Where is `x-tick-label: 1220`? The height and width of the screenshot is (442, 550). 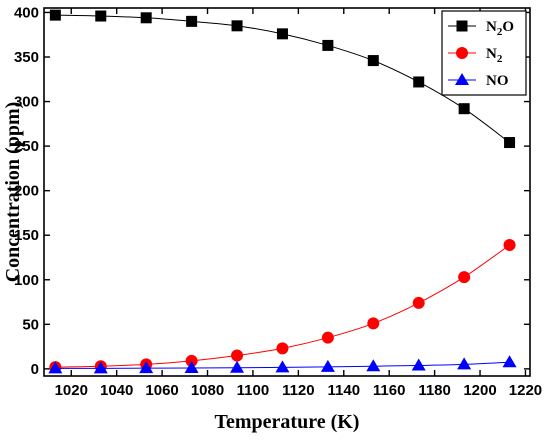 x-tick-label: 1220 is located at coordinates (525, 390).